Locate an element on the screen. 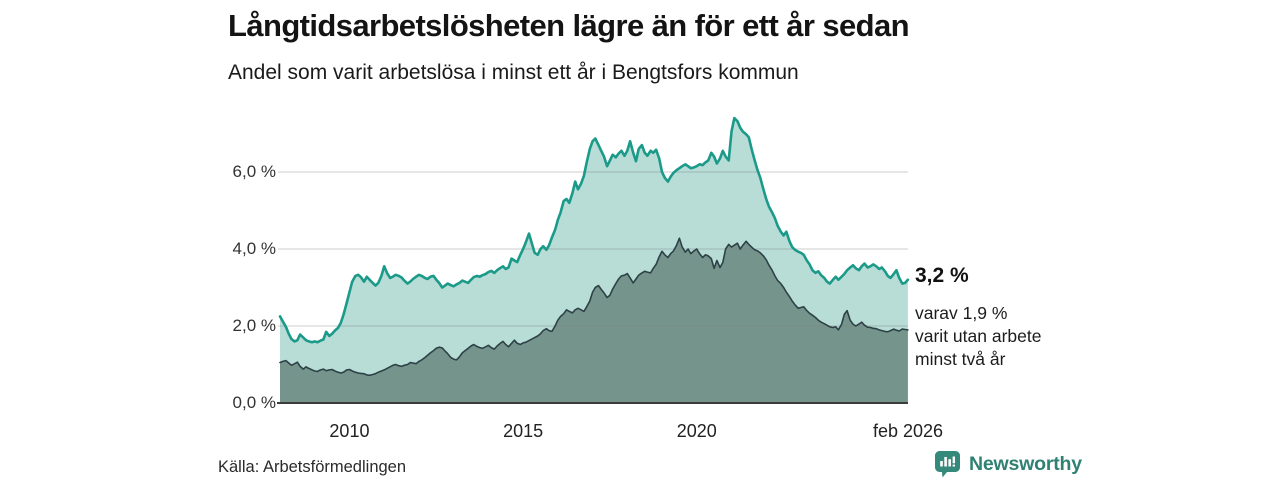 The image size is (1280, 480). source-note: Källa: Arbetsförmedlingen is located at coordinates (312, 467).